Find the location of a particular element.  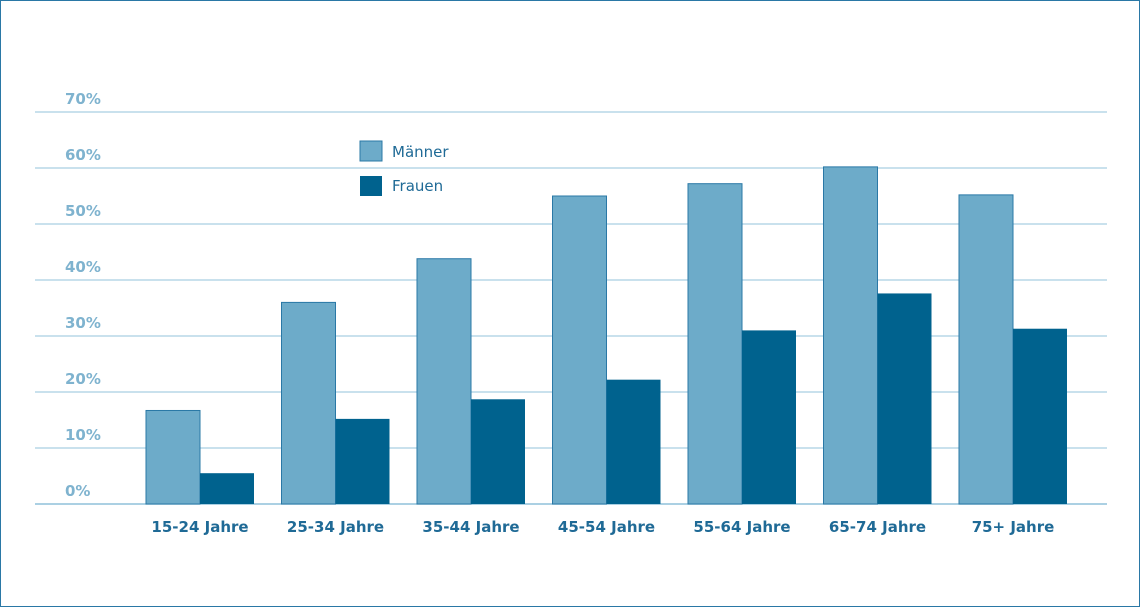

y-tick-label: 0% is located at coordinates (77, 491).